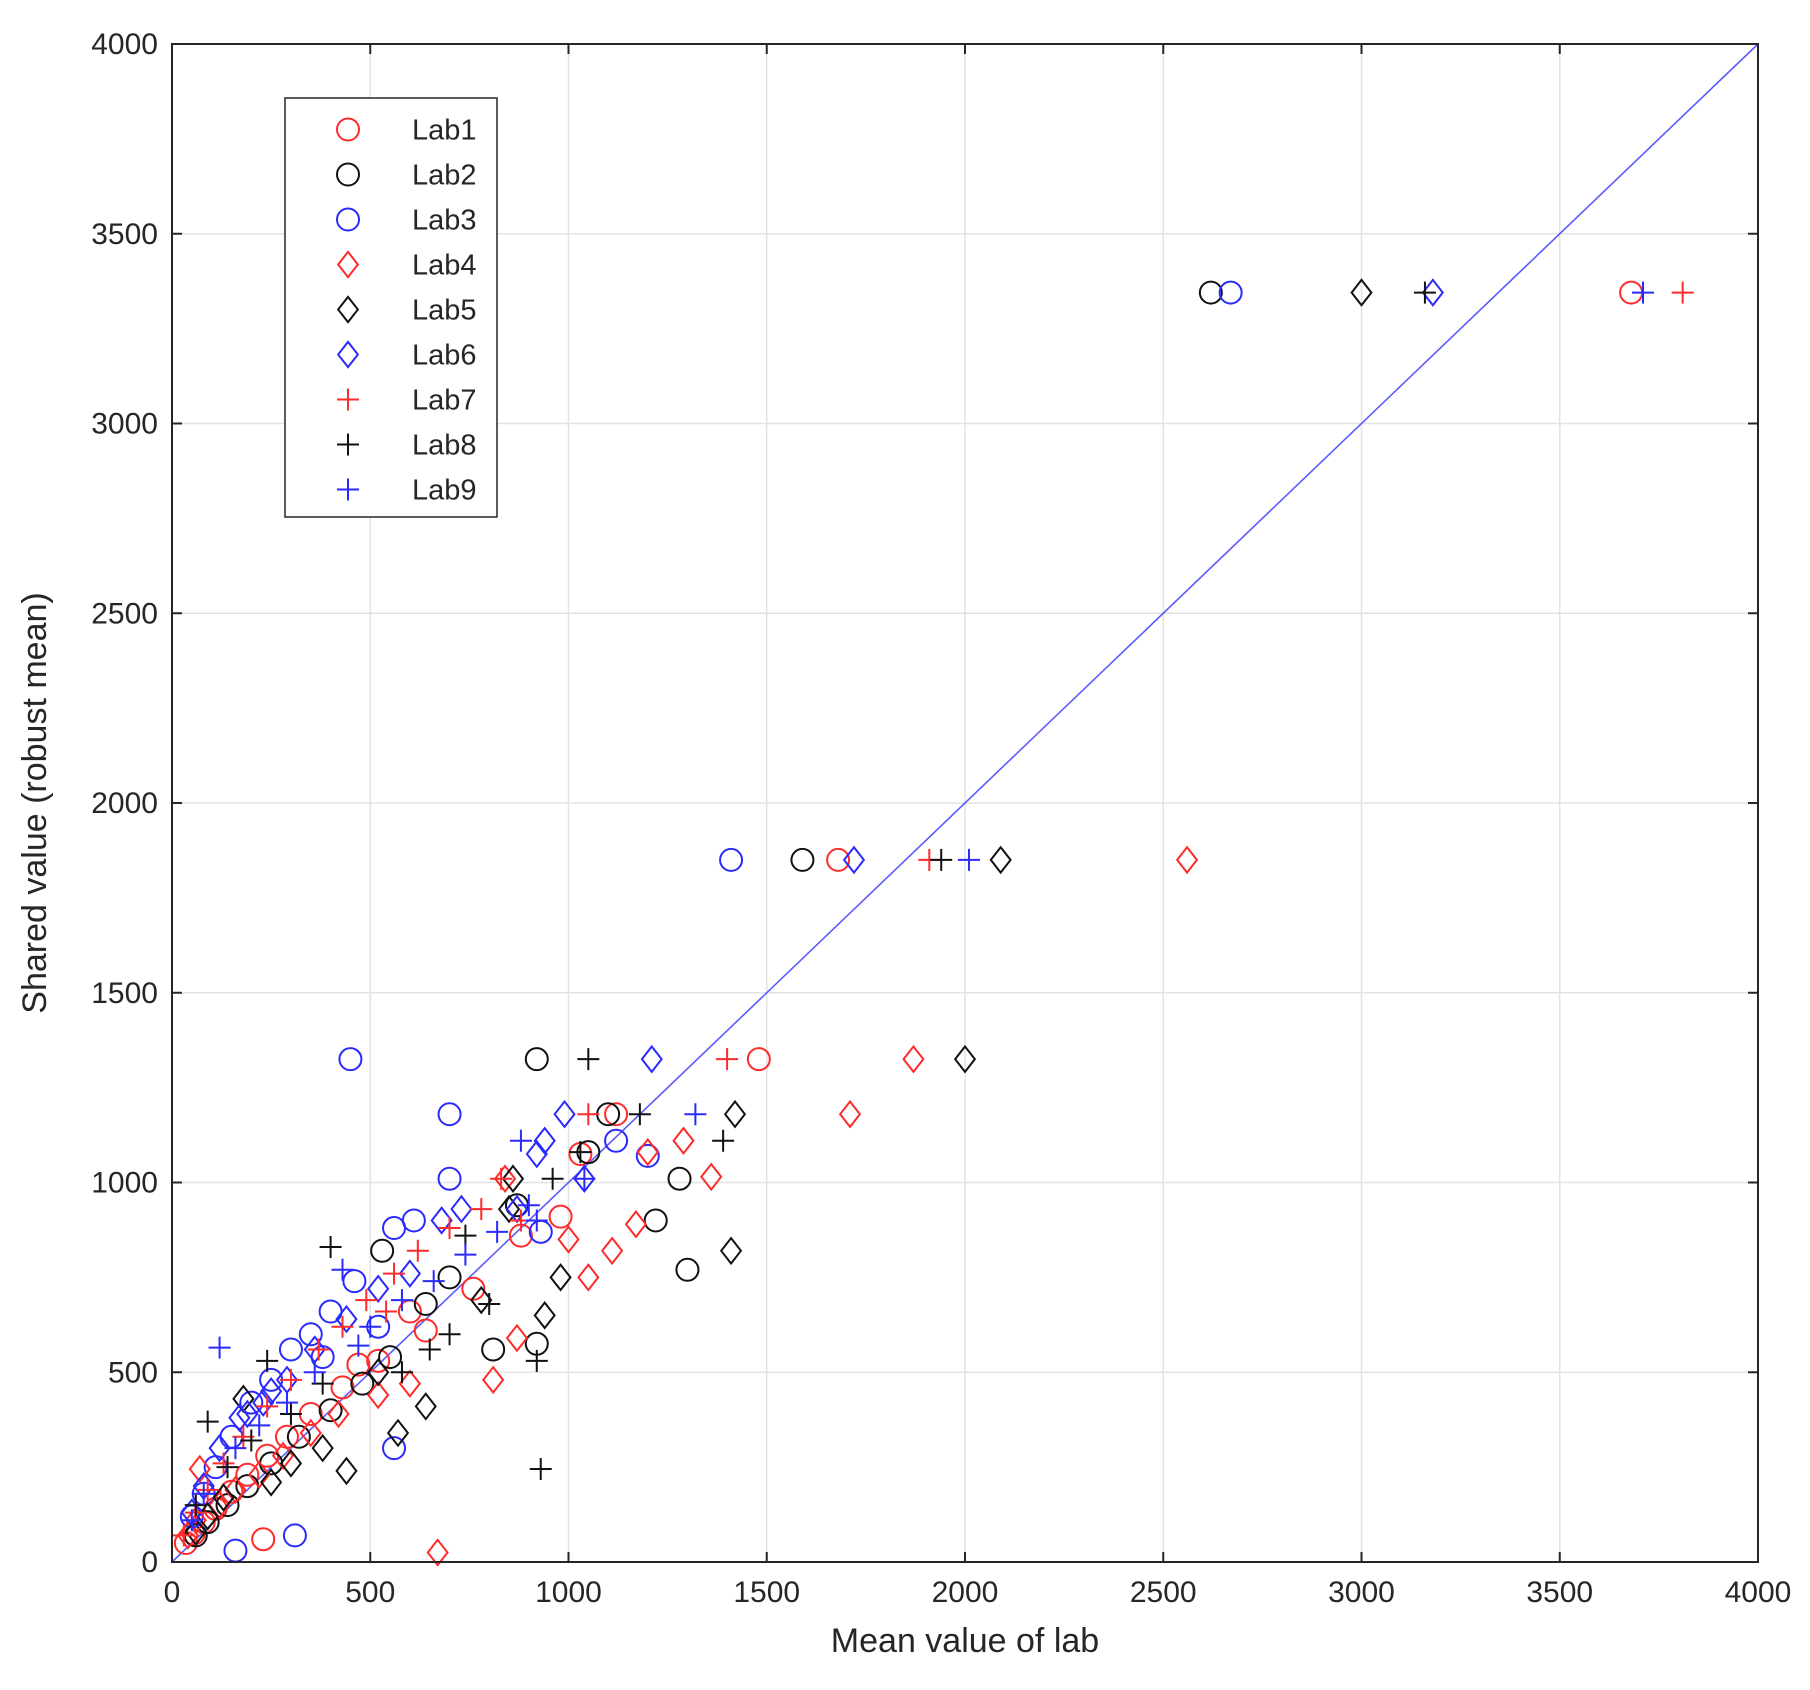 Image resolution: width=1810 pixels, height=1690 pixels. I want to click on y-tick-label-7: 3500, so click(124, 234).